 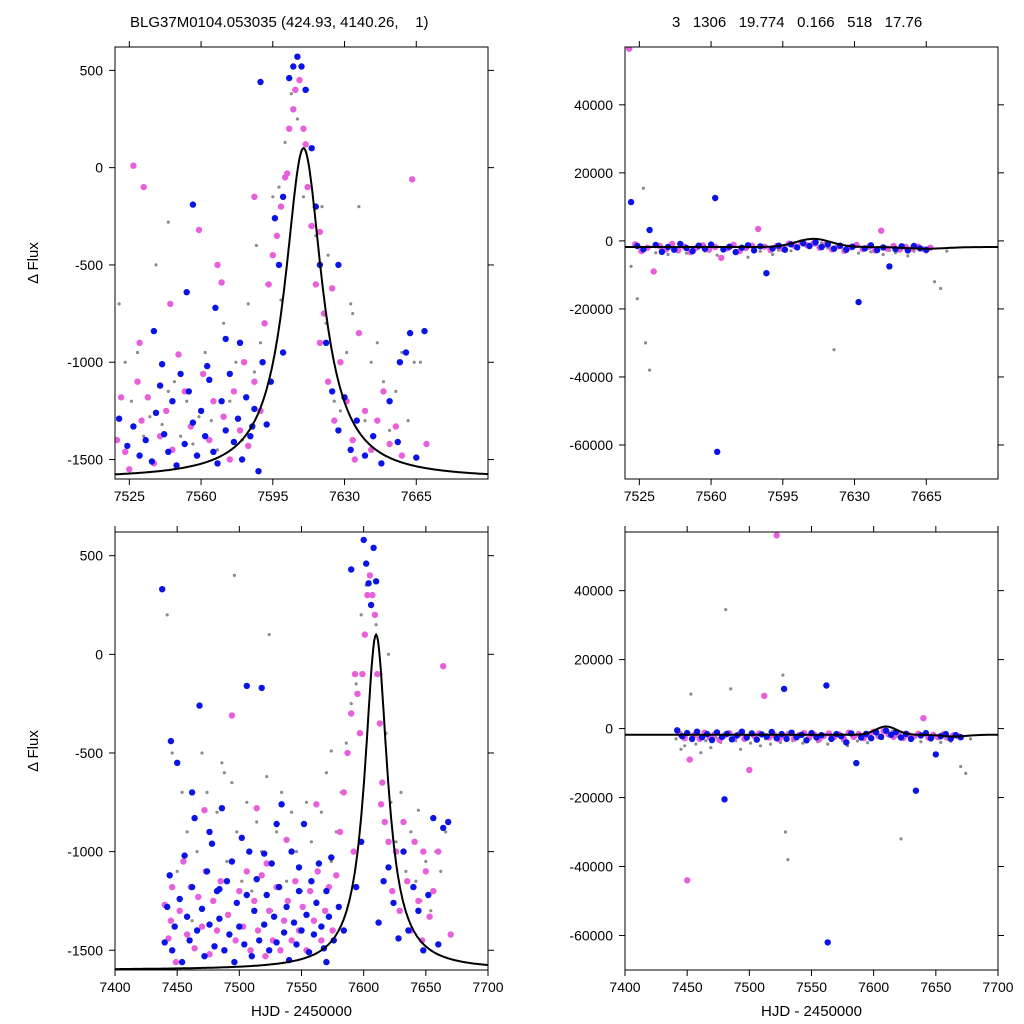 What do you see at coordinates (811, 243) in the screenshot?
I see `model-curve` at bounding box center [811, 243].